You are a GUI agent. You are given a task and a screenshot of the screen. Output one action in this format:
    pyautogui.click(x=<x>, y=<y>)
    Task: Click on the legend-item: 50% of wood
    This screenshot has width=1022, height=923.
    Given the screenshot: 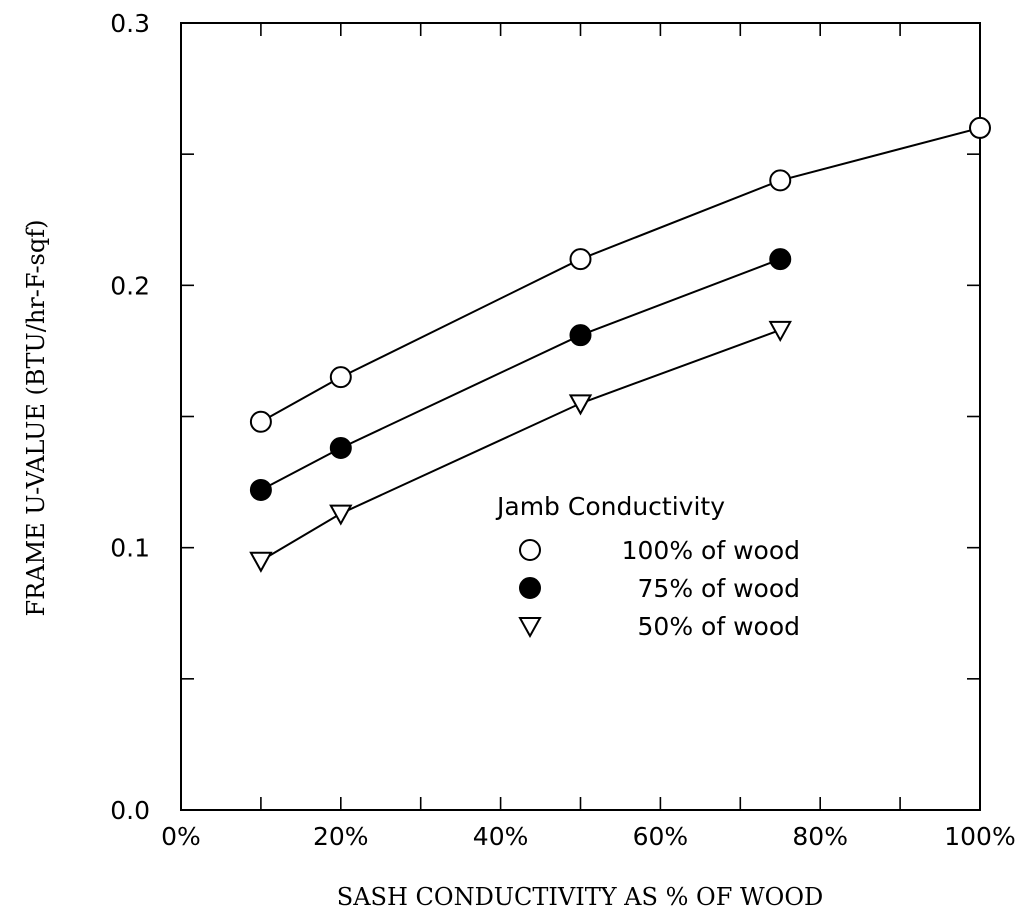 What is the action you would take?
    pyautogui.click(x=659, y=626)
    